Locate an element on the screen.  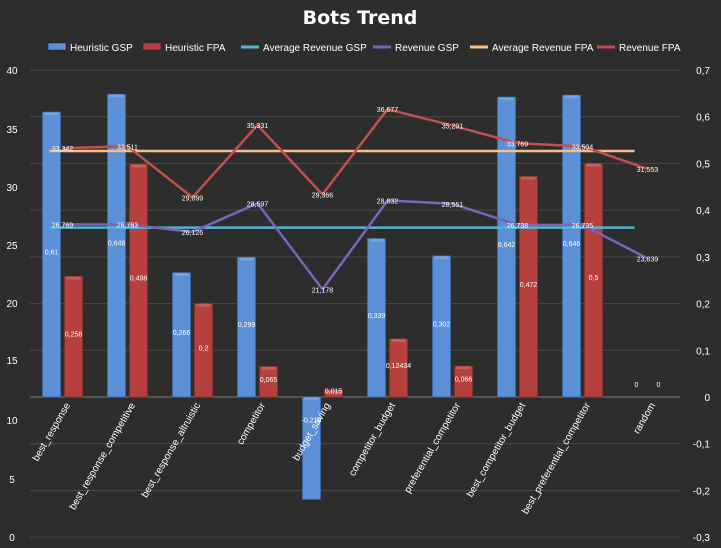
right-axis-tick: -0,1 is located at coordinates (702, 445).